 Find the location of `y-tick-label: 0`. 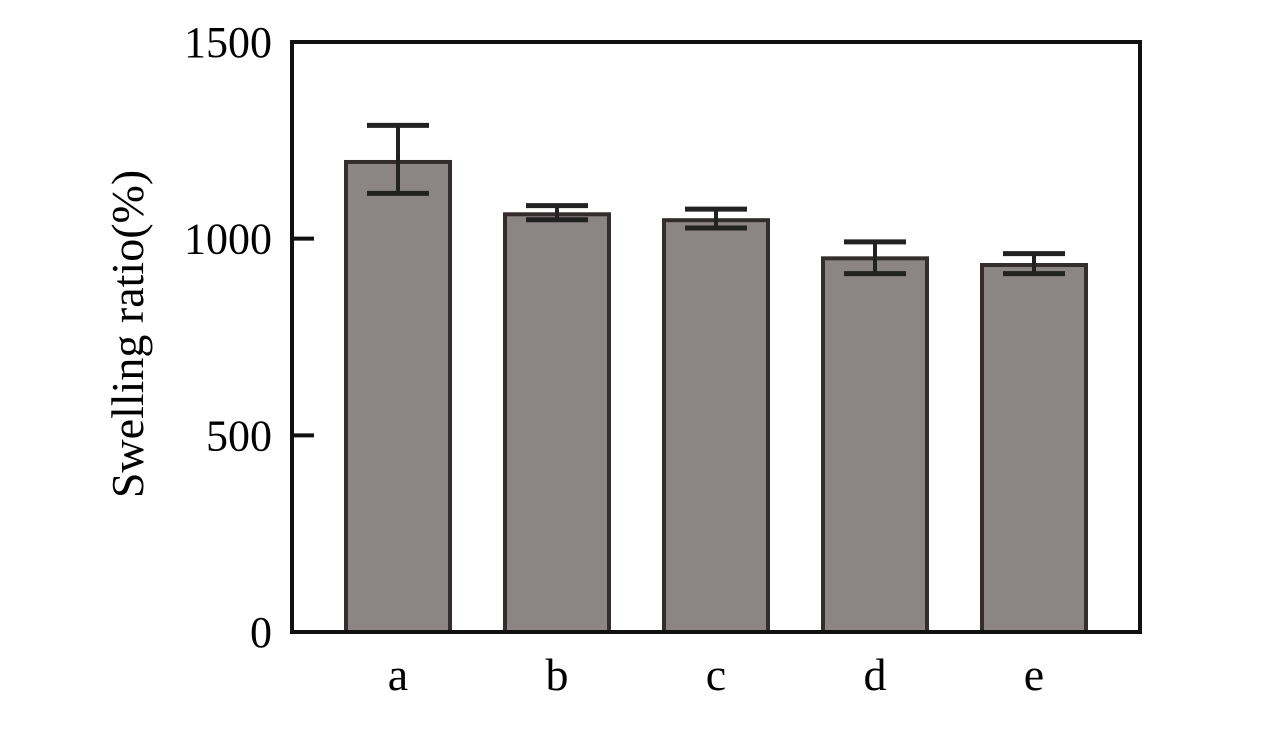

y-tick-label: 0 is located at coordinates (261, 632).